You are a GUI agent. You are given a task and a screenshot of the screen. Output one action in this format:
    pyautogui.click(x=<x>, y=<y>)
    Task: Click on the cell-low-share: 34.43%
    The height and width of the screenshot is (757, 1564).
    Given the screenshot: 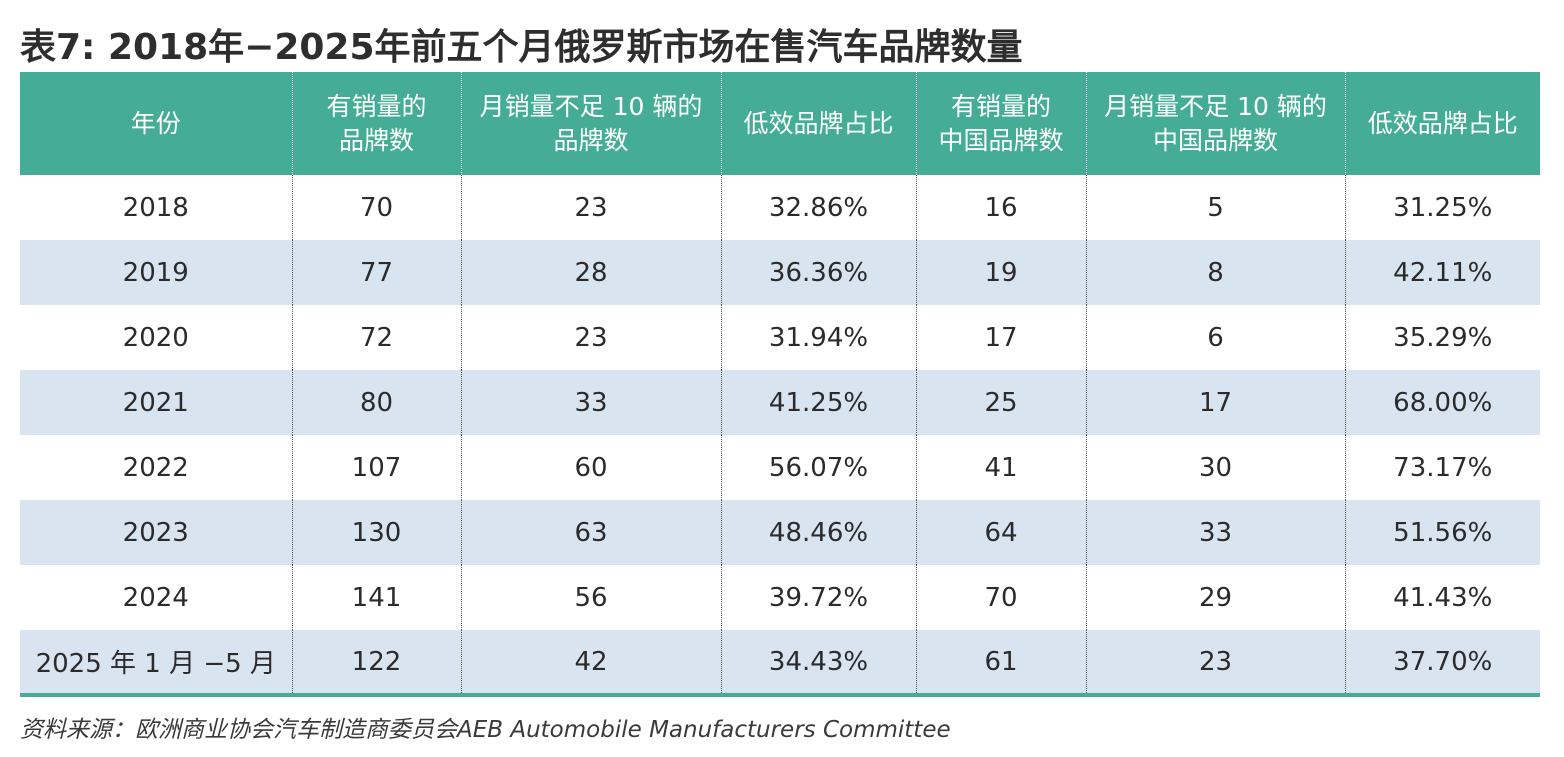 What is the action you would take?
    pyautogui.click(x=818, y=663)
    